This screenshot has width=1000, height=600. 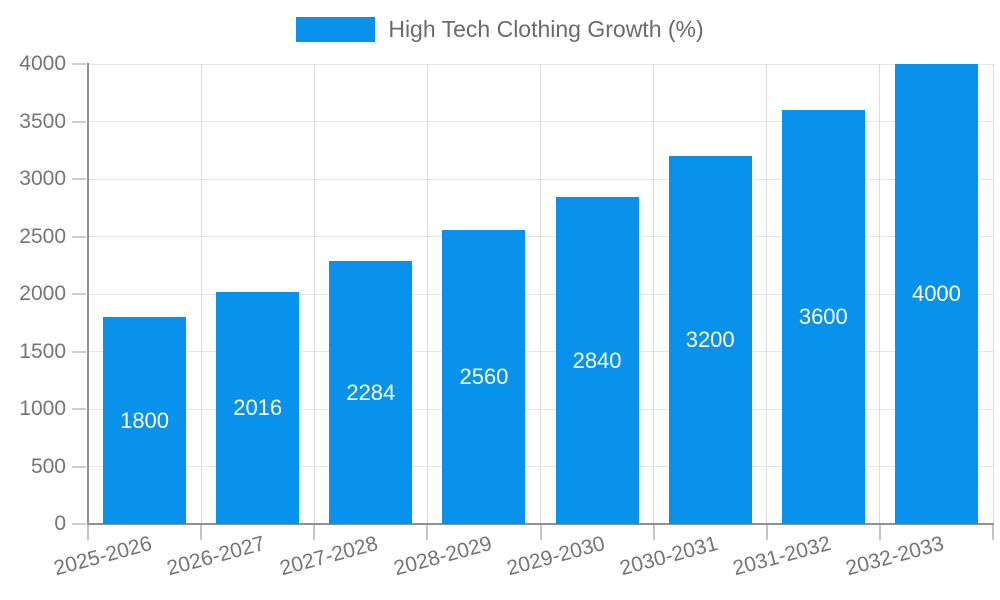 I want to click on y-axis-line, so click(x=88, y=293).